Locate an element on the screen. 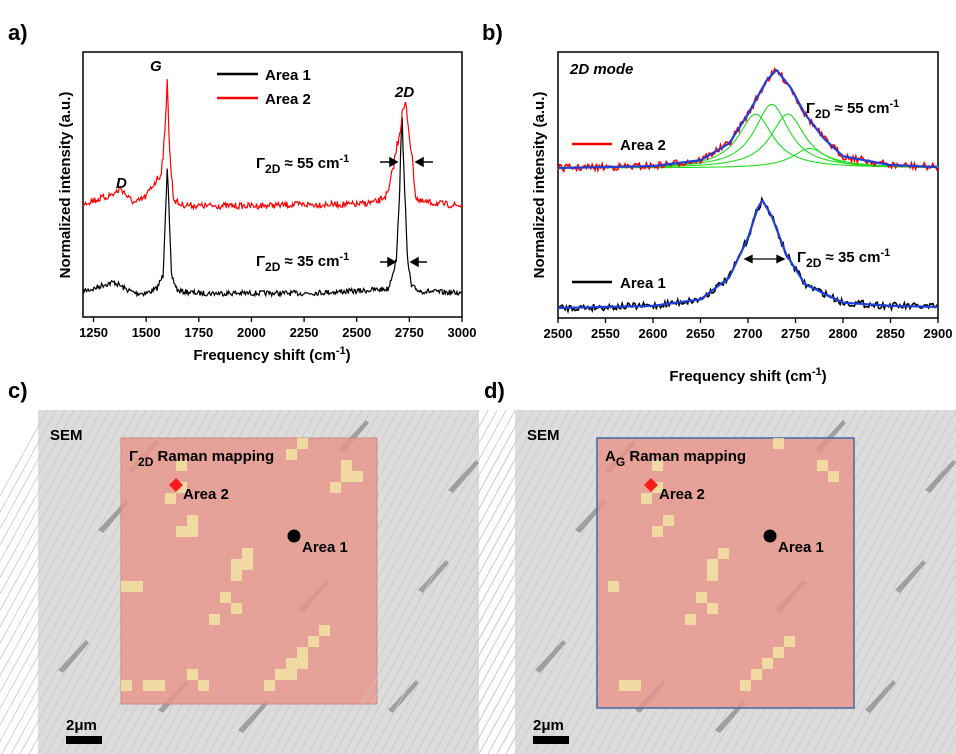 The image size is (956, 754). area1-label-c: Area 1 is located at coordinates (325, 547).